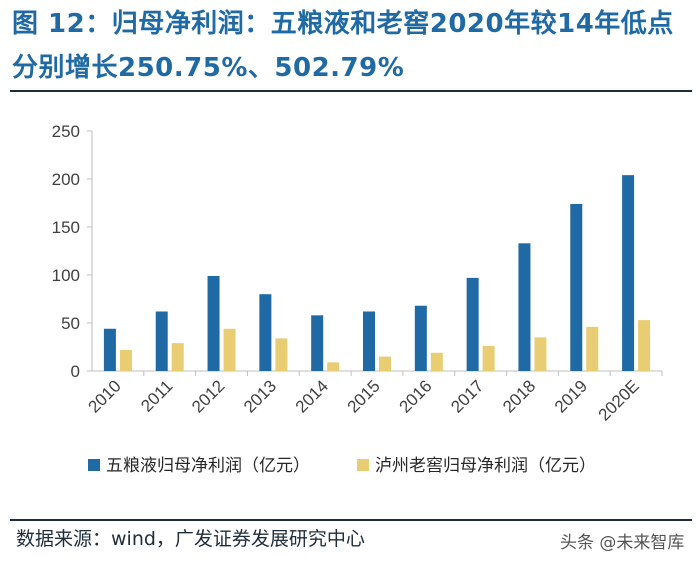 Image resolution: width=700 pixels, height=566 pixels. What do you see at coordinates (66, 131) in the screenshot?
I see `y-tick-label: 250` at bounding box center [66, 131].